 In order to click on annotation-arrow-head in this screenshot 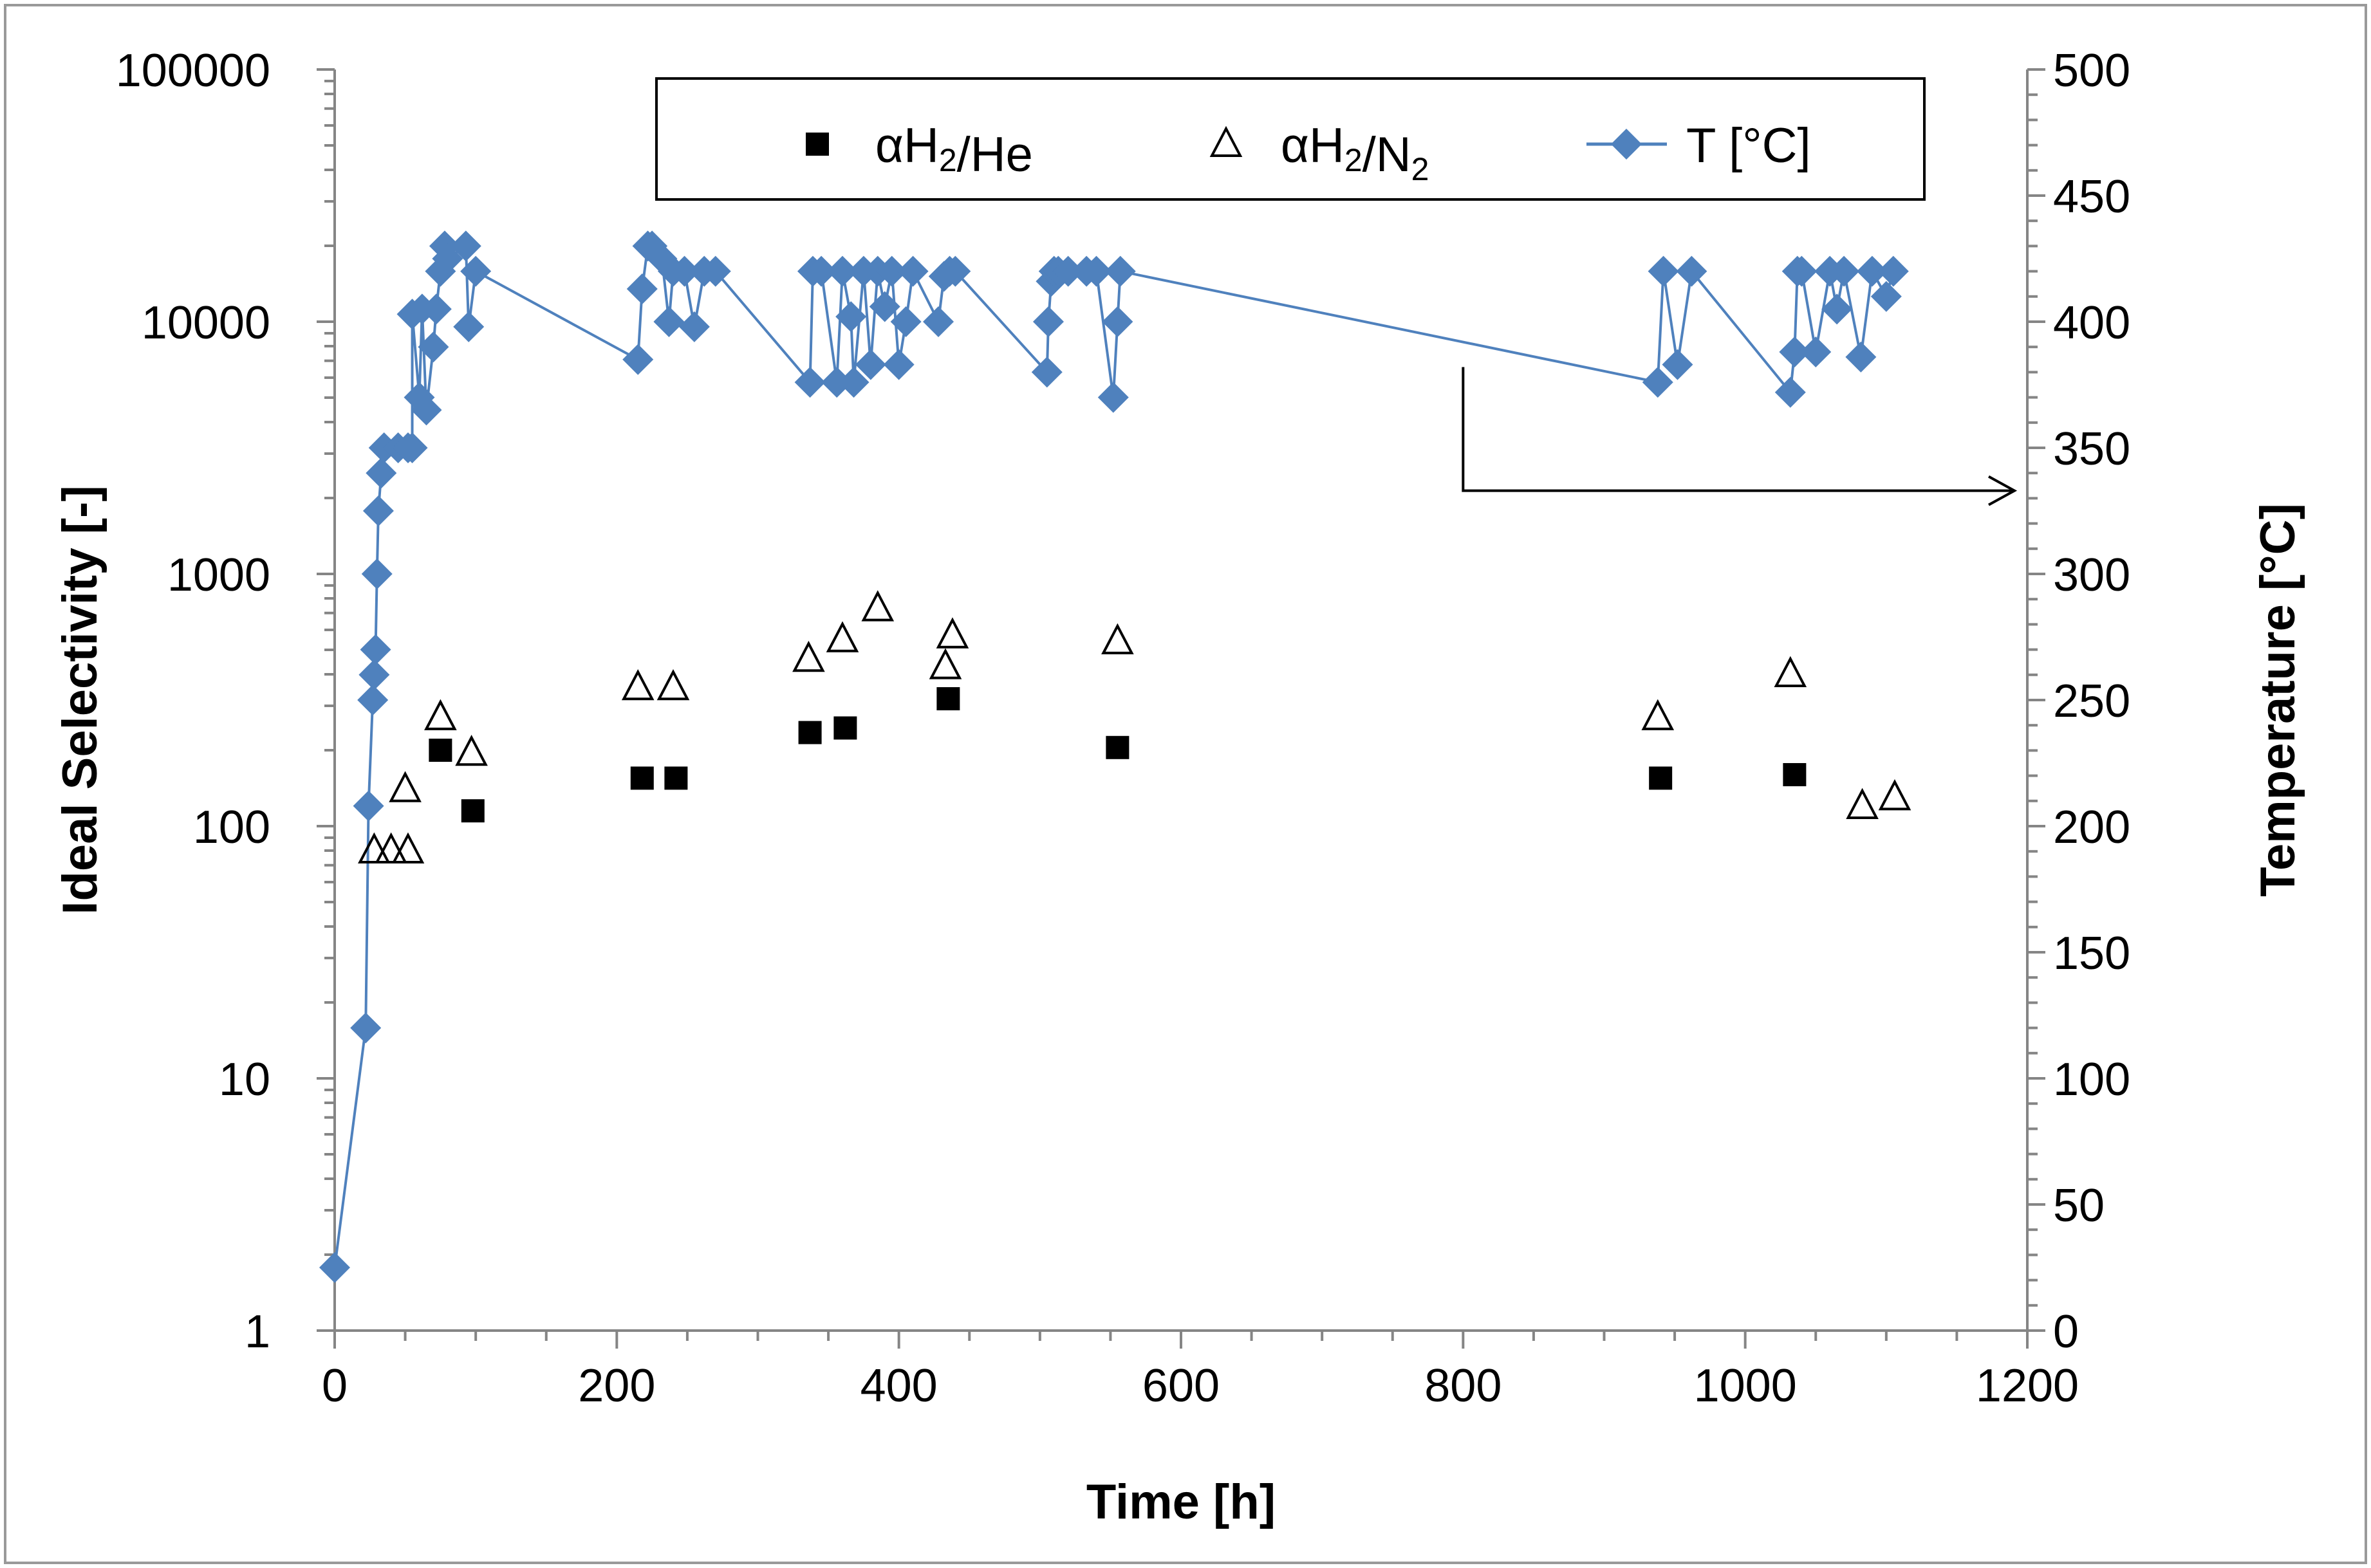, I will do `click(2003, 491)`.